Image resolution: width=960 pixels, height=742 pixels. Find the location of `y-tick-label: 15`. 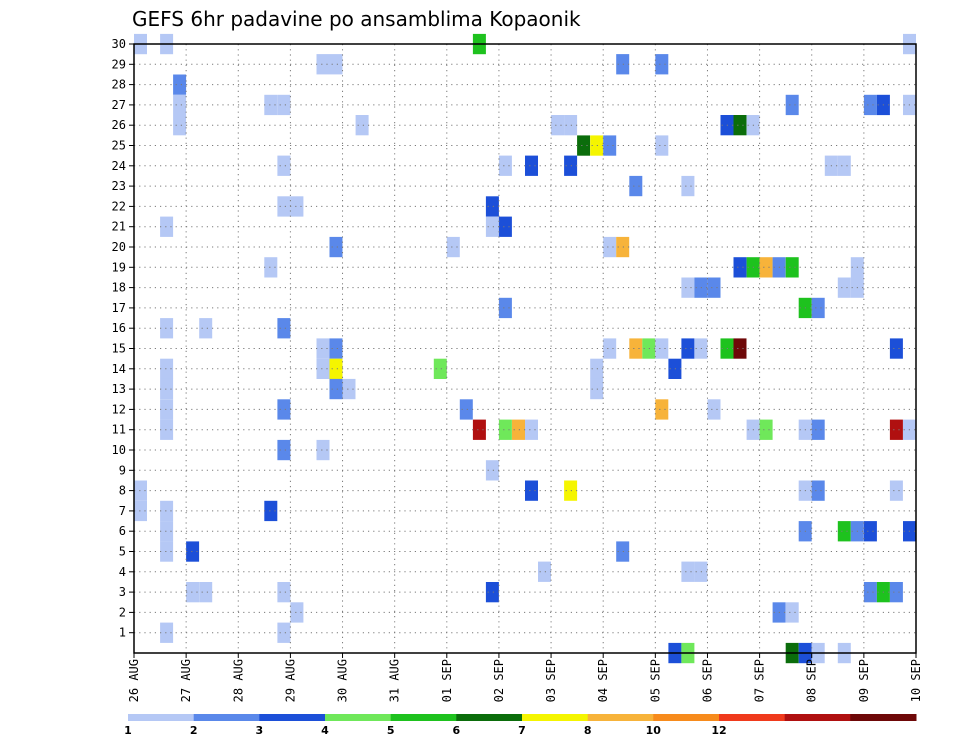

y-tick-label: 15 is located at coordinates (119, 349).